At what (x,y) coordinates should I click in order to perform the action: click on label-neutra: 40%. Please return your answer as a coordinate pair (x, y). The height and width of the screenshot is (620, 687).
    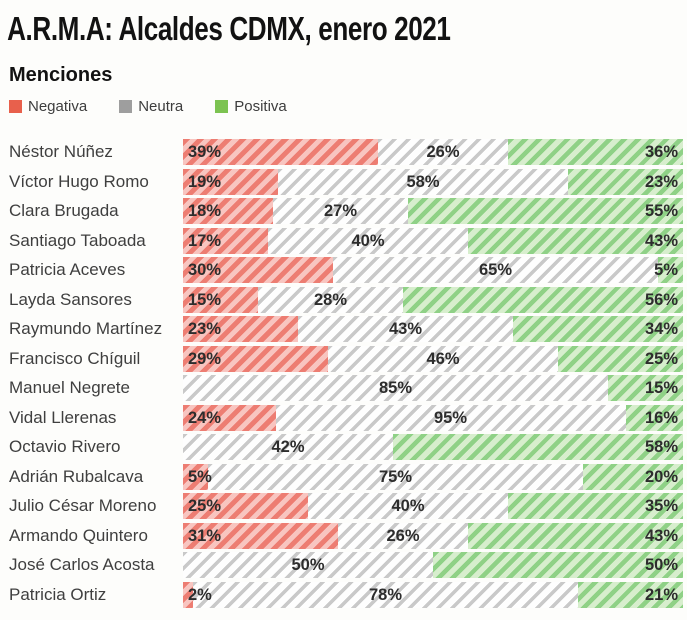
    Looking at the image, I should click on (408, 506).